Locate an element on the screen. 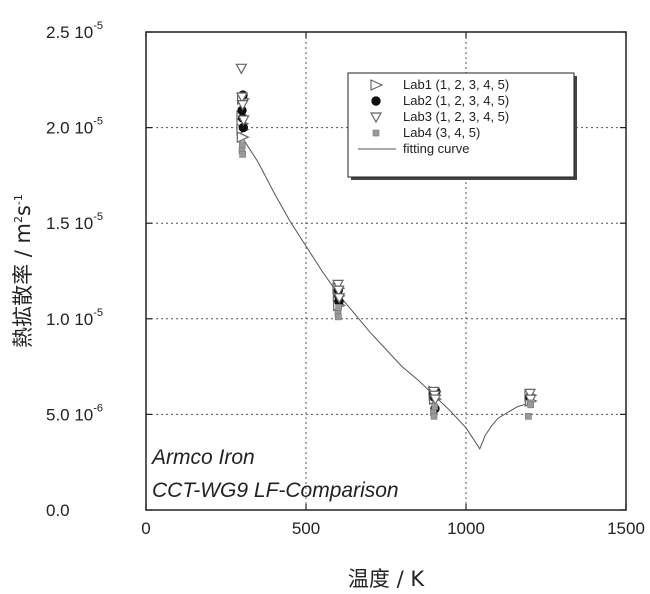 The height and width of the screenshot is (594, 650). y-tick-mantissa: 1.5 10 is located at coordinates (69, 223).